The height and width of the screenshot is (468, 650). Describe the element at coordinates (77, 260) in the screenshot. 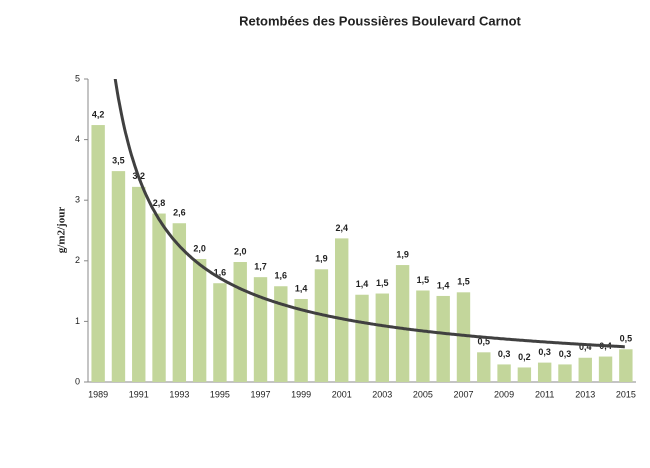

I see `y-tick-label: 2` at that location.